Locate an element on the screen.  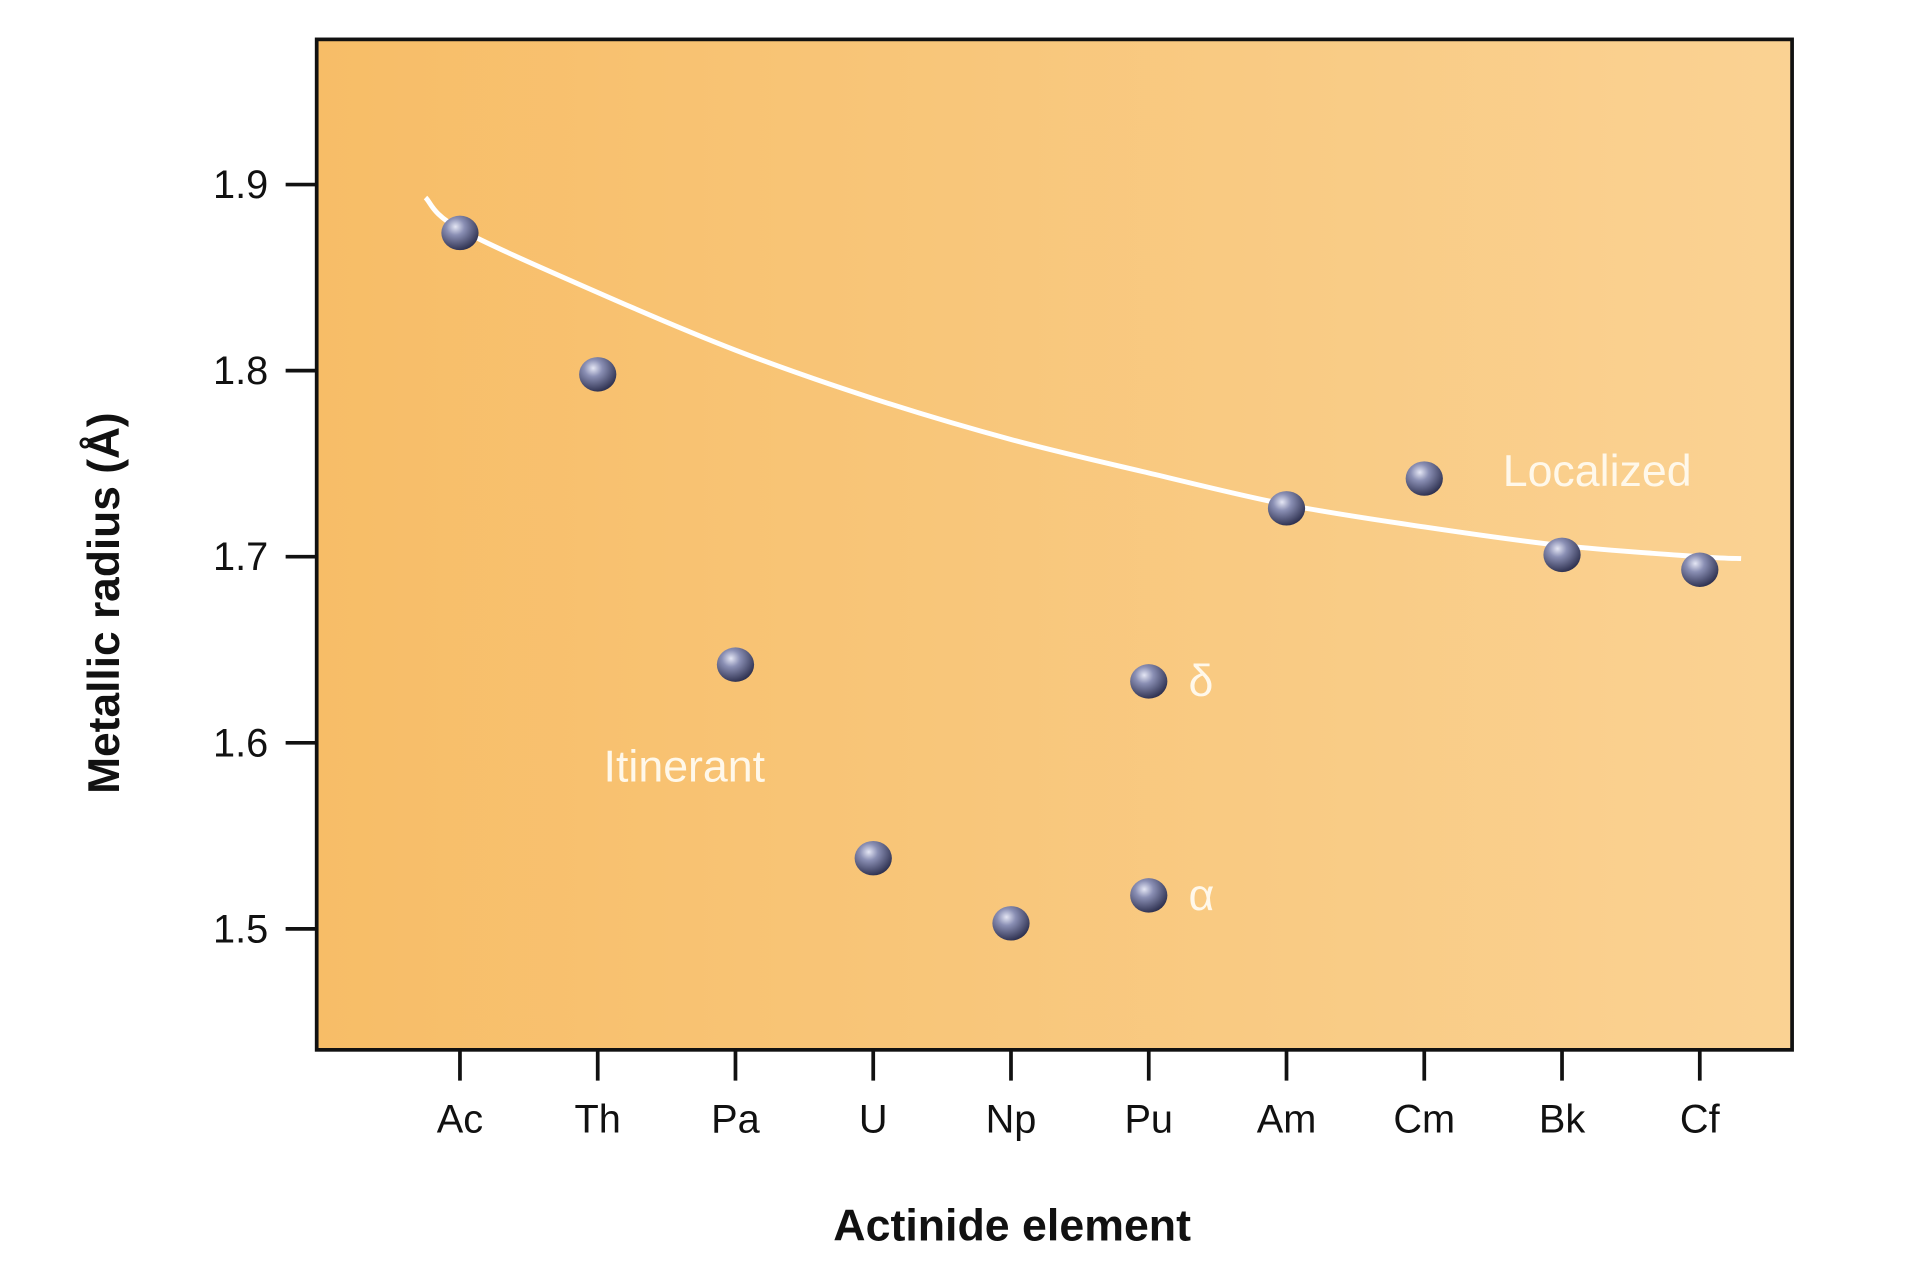
x-axis: Ac Th Pa U Np Pu Am Cm Bk Cf is located at coordinates (1079, 1095).